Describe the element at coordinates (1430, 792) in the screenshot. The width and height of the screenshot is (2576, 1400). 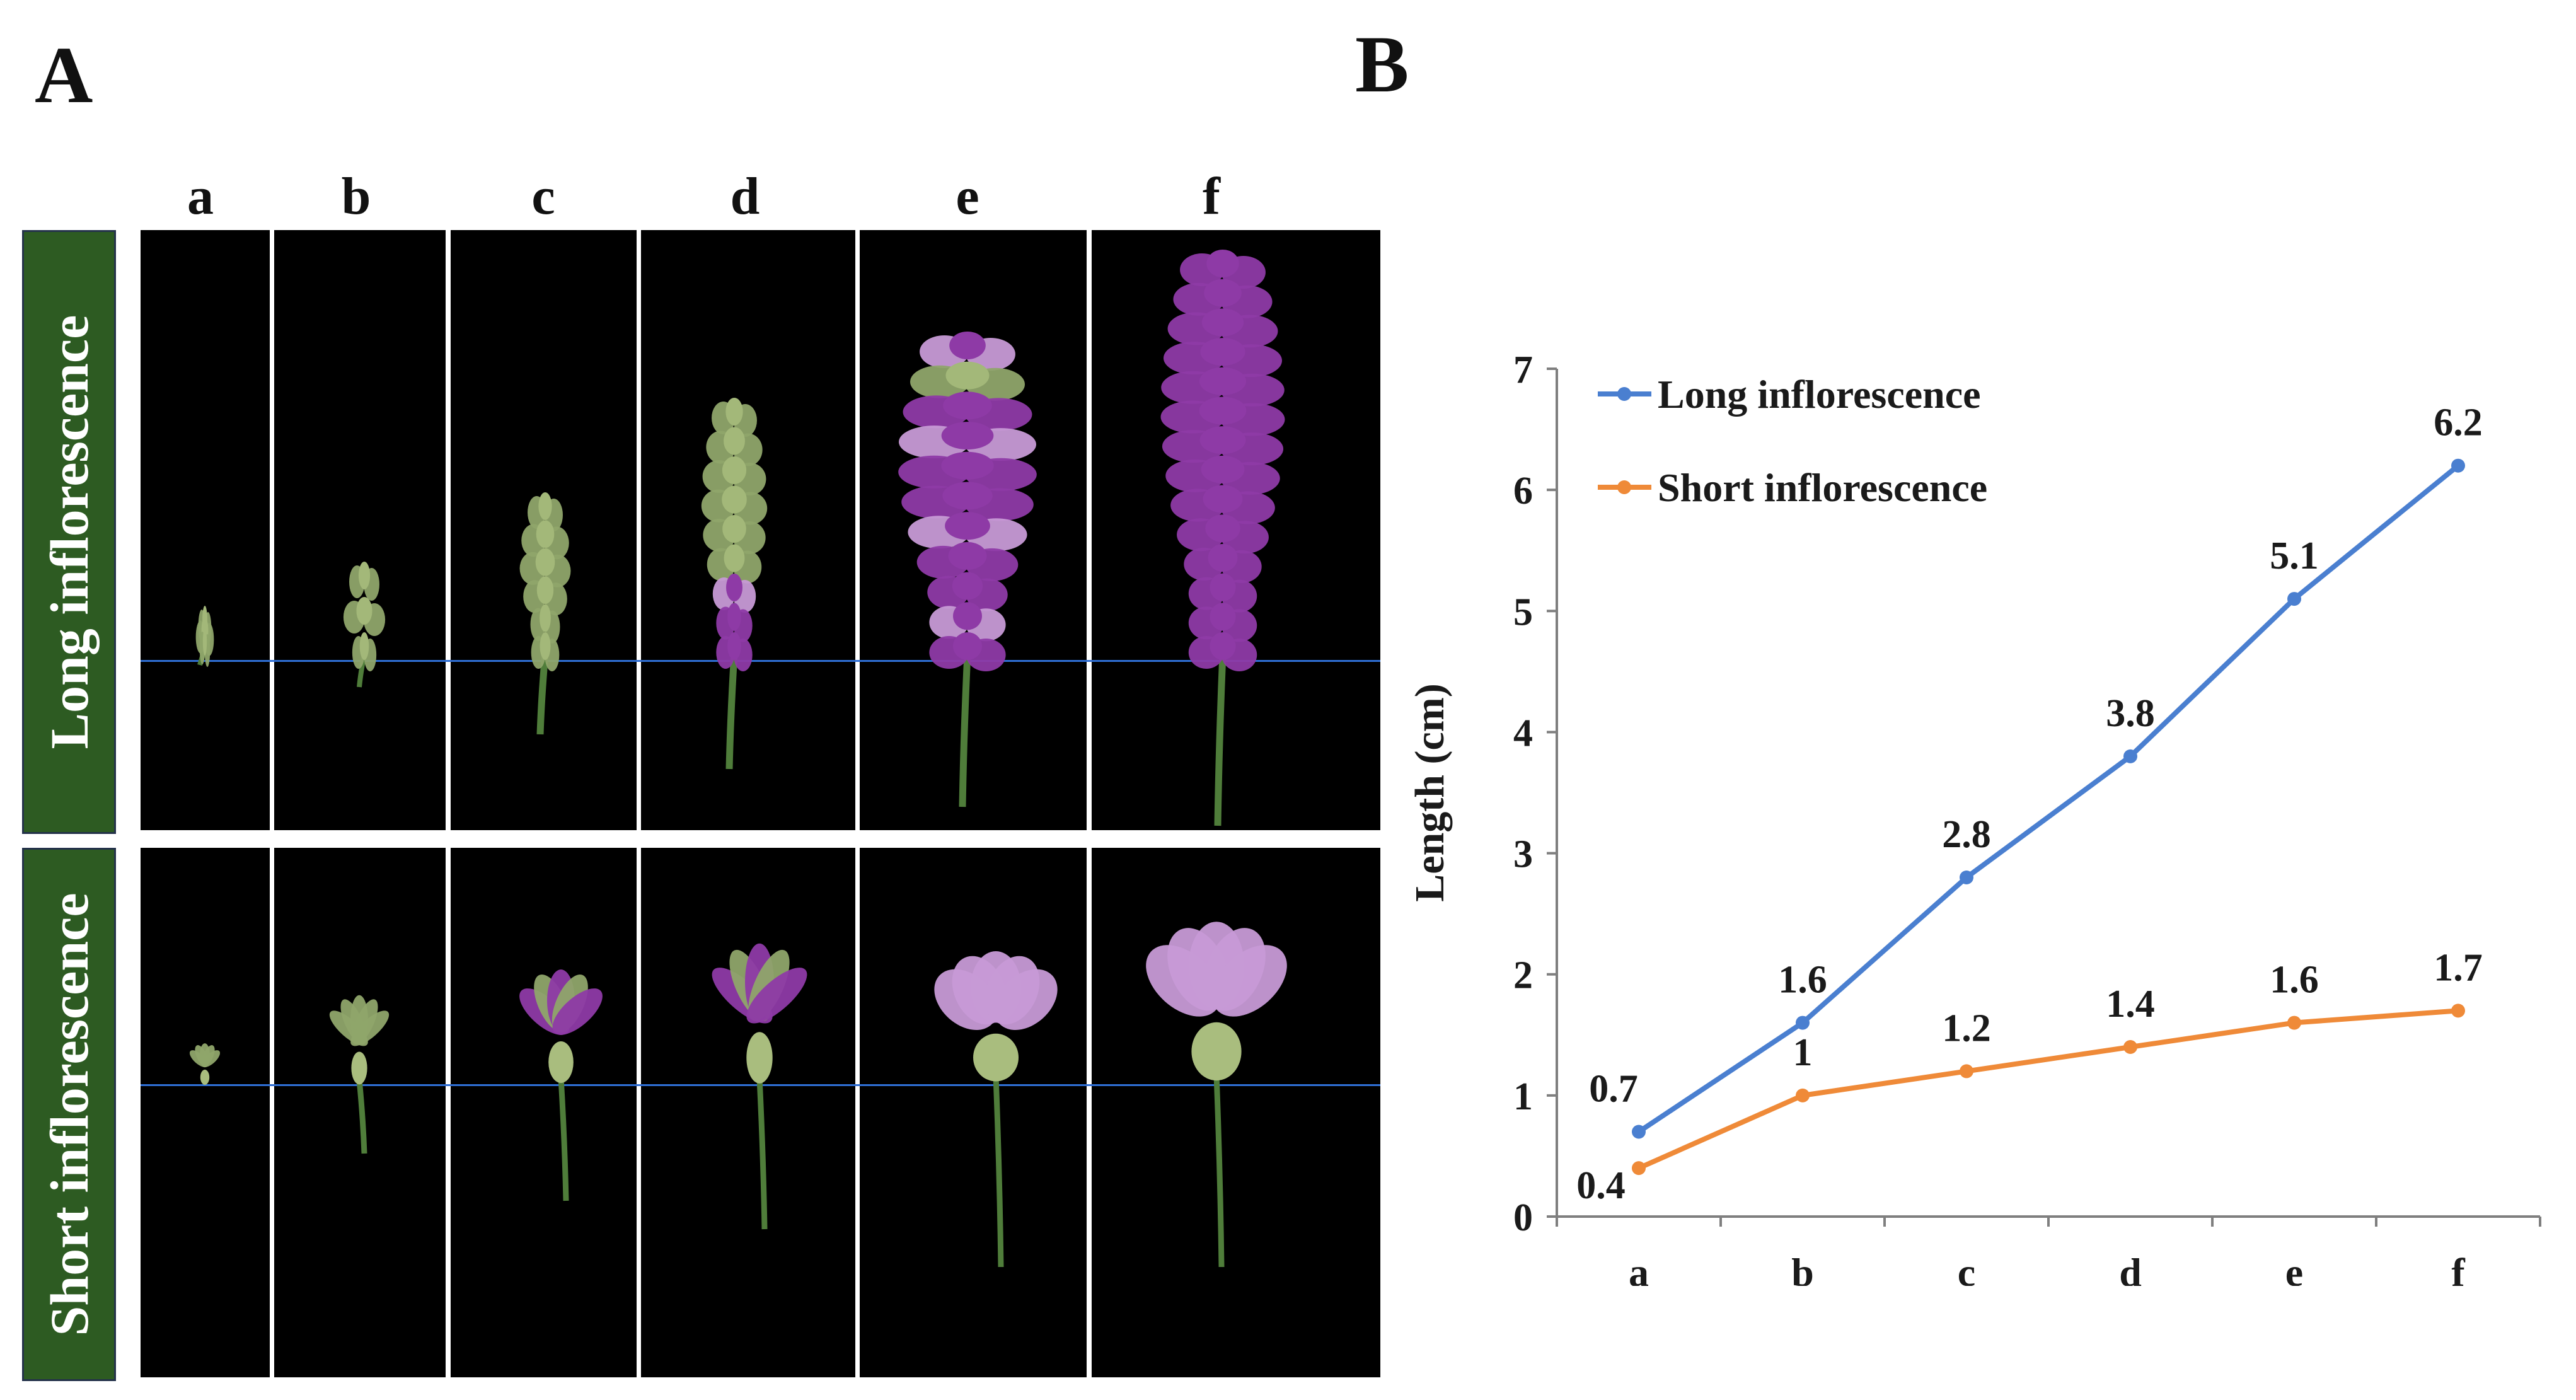
I see `y-axis-title: Length (cm)` at that location.